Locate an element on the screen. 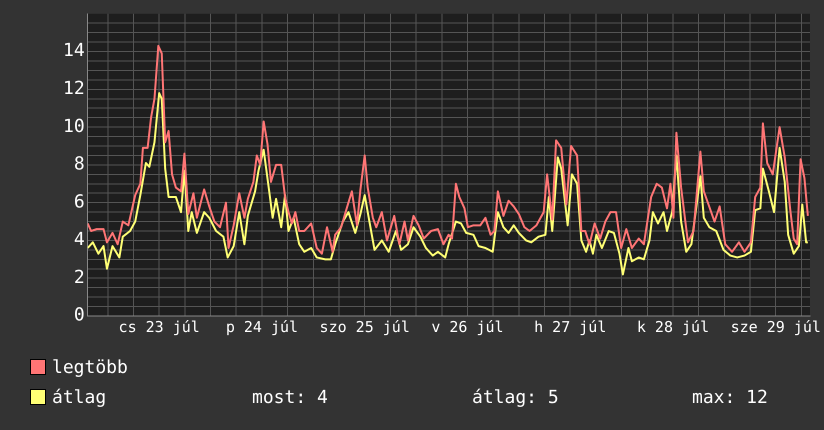 The width and height of the screenshot is (824, 430). text: max: 12 is located at coordinates (730, 397).